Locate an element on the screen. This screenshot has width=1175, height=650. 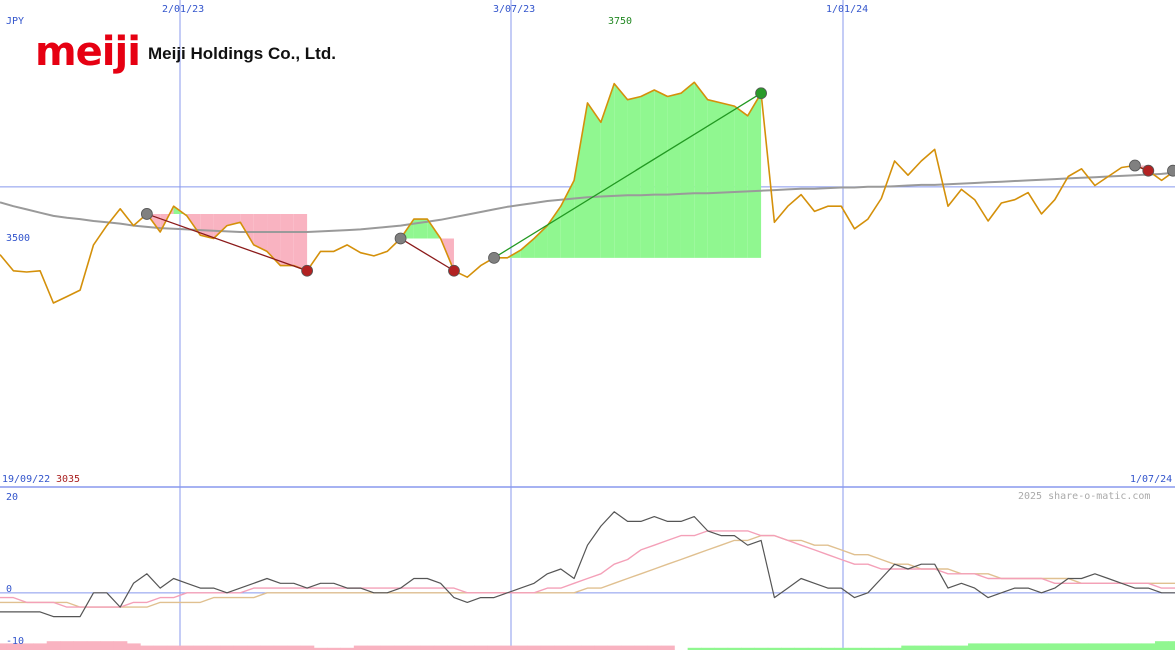
meiji-logo-mark: meiji is located at coordinates (88, 52).